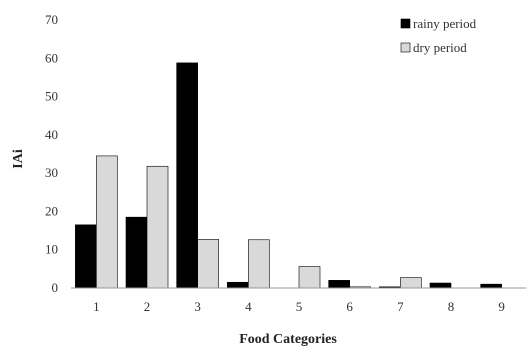  What do you see at coordinates (147, 306) in the screenshot?
I see `x-tick-label: 2` at bounding box center [147, 306].